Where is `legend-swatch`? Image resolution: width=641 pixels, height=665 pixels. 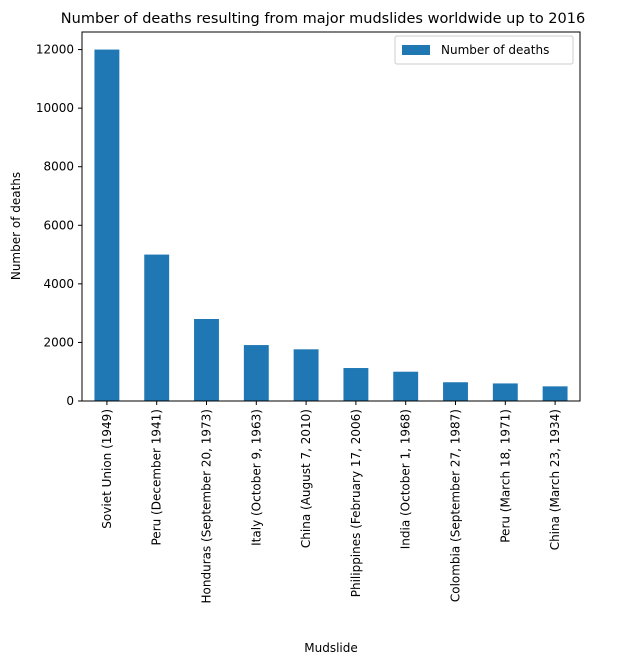
legend-swatch is located at coordinates (416, 50).